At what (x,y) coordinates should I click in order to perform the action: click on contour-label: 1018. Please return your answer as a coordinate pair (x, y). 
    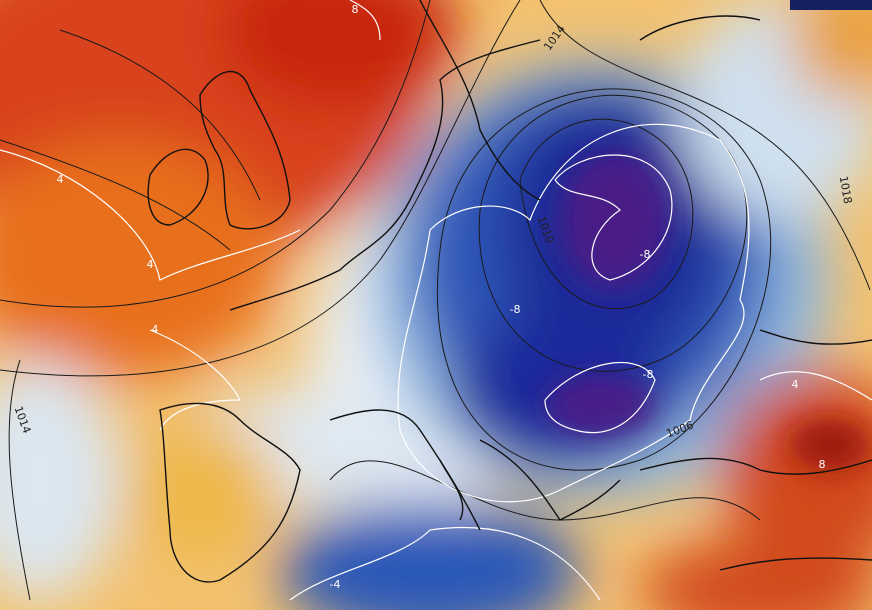
    Looking at the image, I should click on (846, 190).